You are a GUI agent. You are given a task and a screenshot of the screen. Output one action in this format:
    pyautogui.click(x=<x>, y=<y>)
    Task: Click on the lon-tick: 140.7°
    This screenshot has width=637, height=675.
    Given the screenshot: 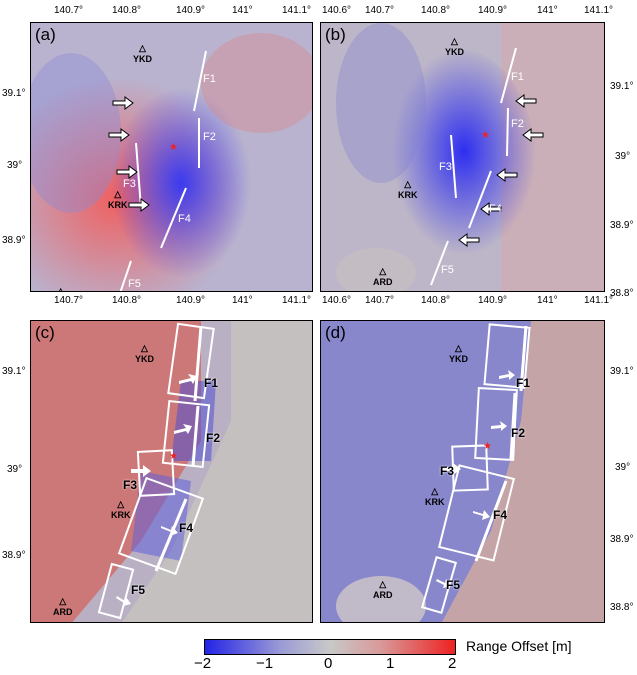 What is the action you would take?
    pyautogui.click(x=69, y=10)
    